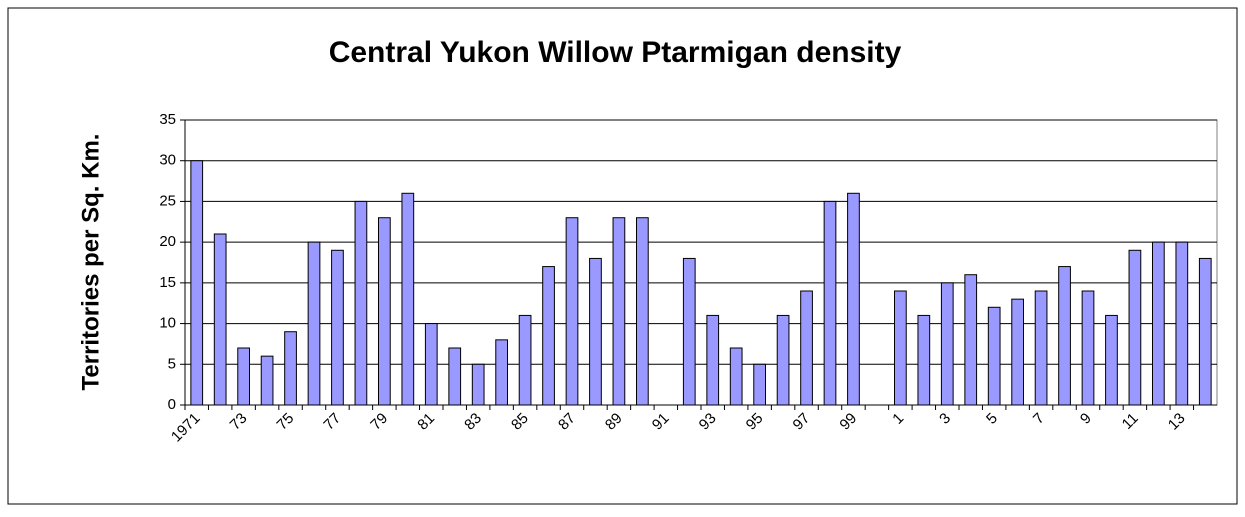 The width and height of the screenshot is (1245, 517). Describe the element at coordinates (615, 52) in the screenshot. I see `chart-title: Central Yukon Willow Ptarmigan density` at that location.